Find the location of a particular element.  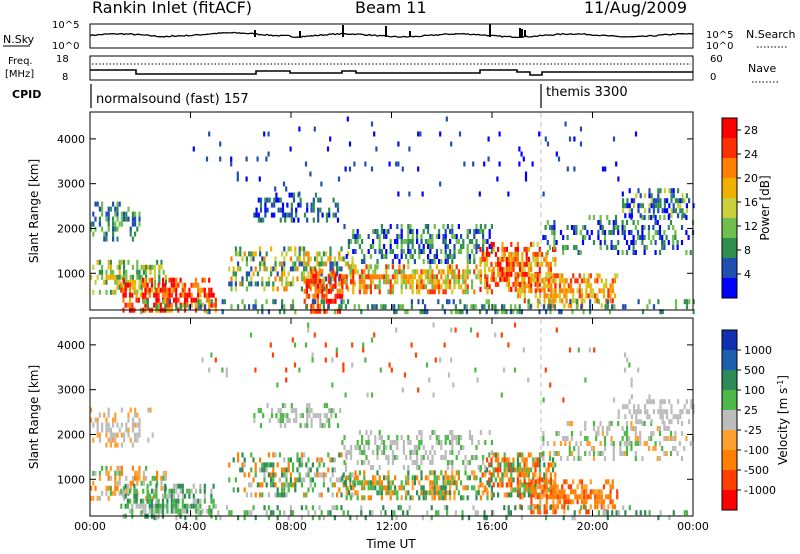

velocity-colorbar-tick-label: -1000 is located at coordinates (760, 490).